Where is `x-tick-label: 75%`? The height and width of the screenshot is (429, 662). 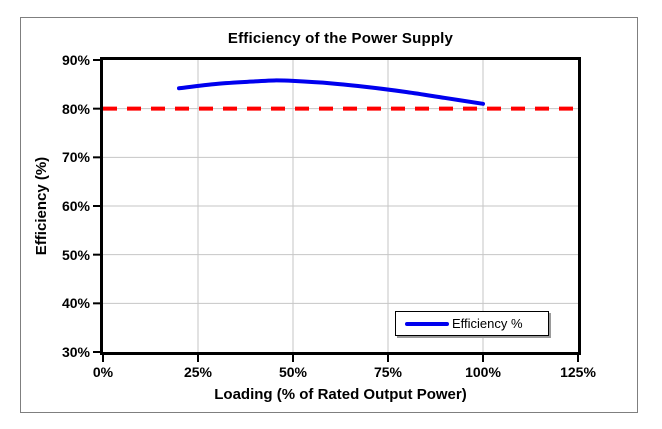 x-tick-label: 75% is located at coordinates (388, 372).